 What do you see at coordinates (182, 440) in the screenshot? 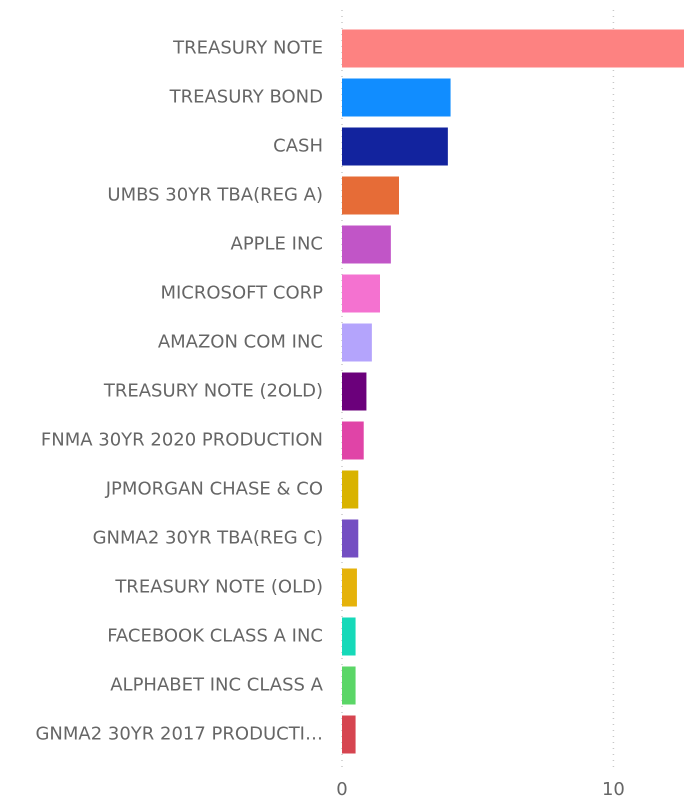
I see `y-tick-label: FNMA 30YR 2020 PRODUCTION` at bounding box center [182, 440].